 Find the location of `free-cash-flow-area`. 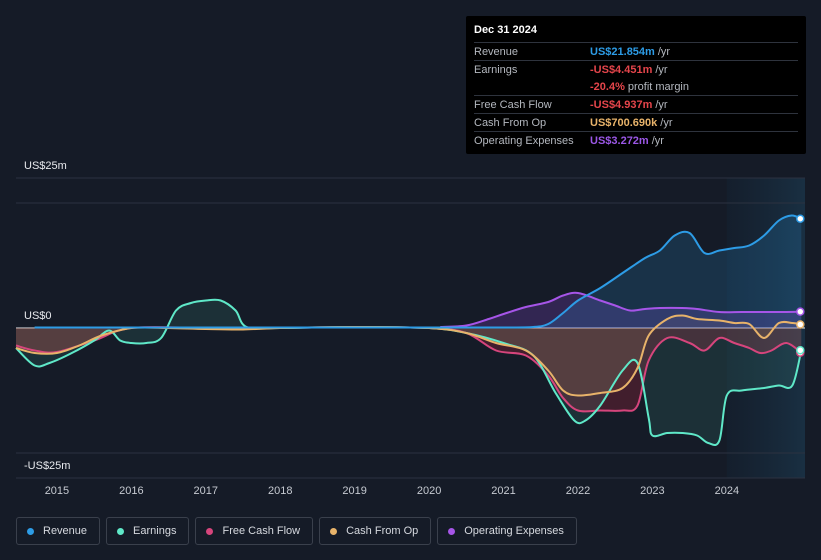

free-cash-flow-area is located at coordinates (409, 369).